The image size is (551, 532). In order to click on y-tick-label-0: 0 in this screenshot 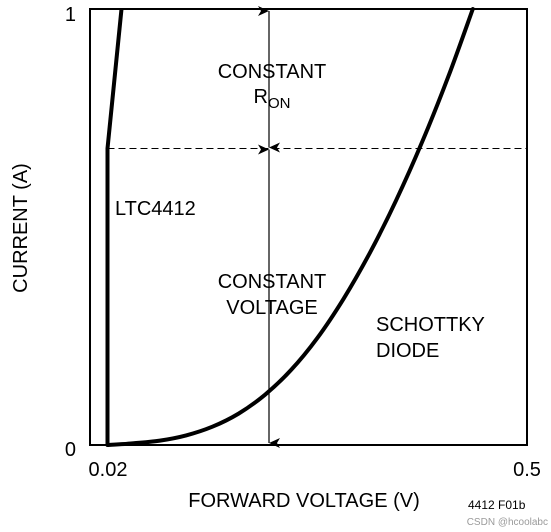, I will do `click(70, 450)`.